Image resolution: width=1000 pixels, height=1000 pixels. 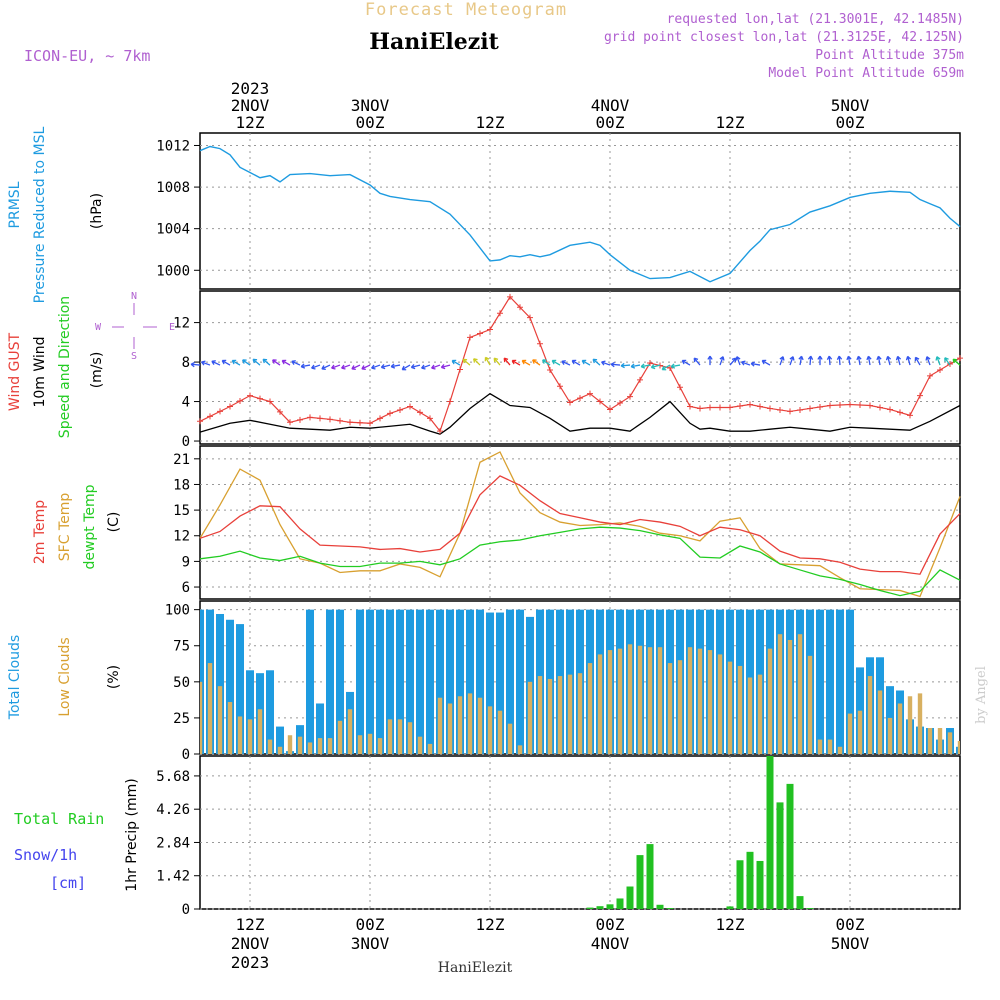 What do you see at coordinates (580, 211) in the screenshot?
I see `pressure-frame` at bounding box center [580, 211].